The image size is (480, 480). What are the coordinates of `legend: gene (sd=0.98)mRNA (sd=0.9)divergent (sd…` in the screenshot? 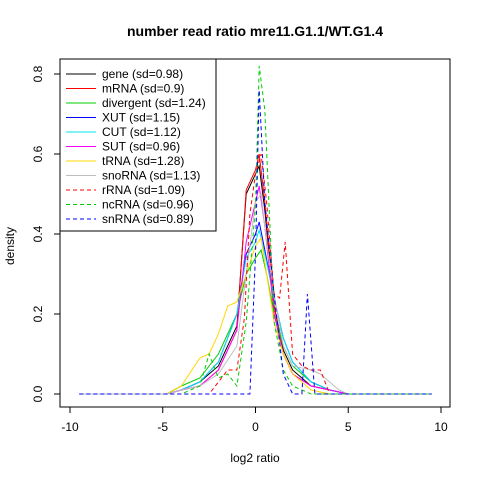 It's located at (138, 145).